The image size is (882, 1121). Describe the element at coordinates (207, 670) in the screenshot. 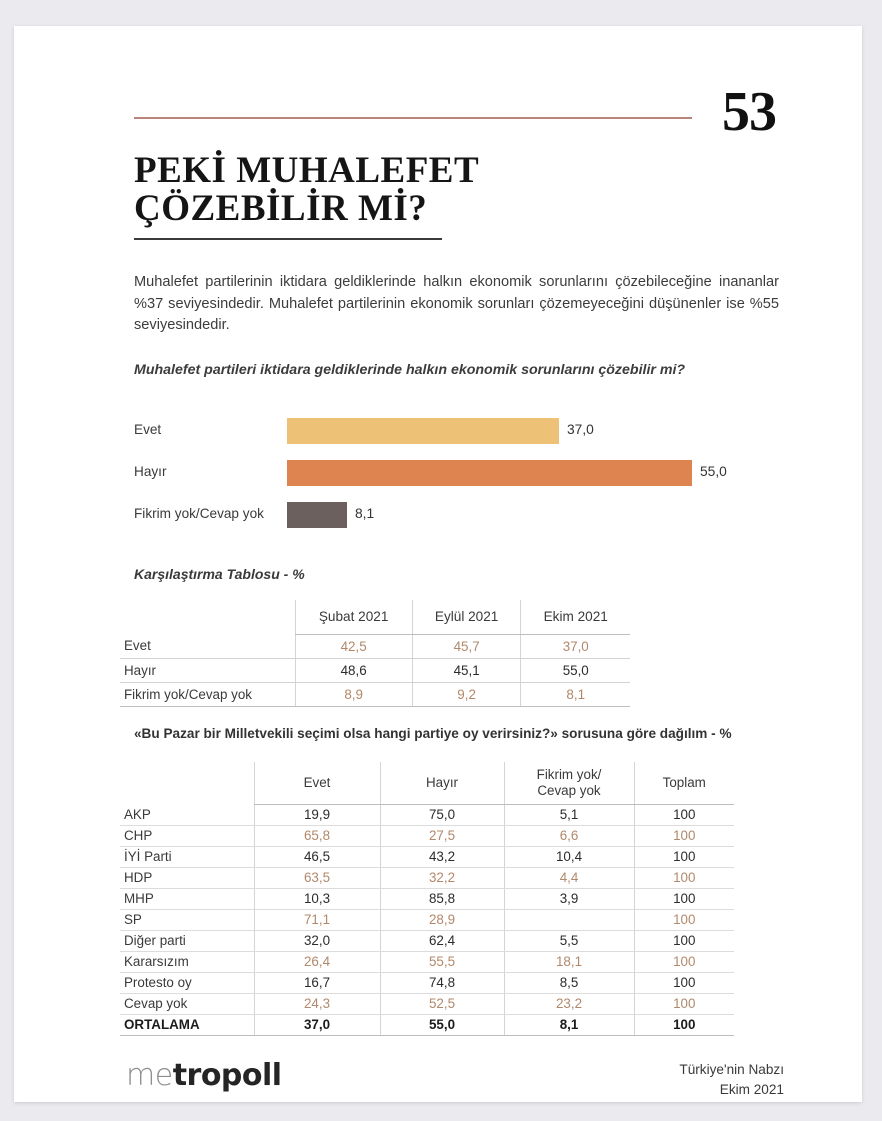

I see `row-label: Hayır` at that location.